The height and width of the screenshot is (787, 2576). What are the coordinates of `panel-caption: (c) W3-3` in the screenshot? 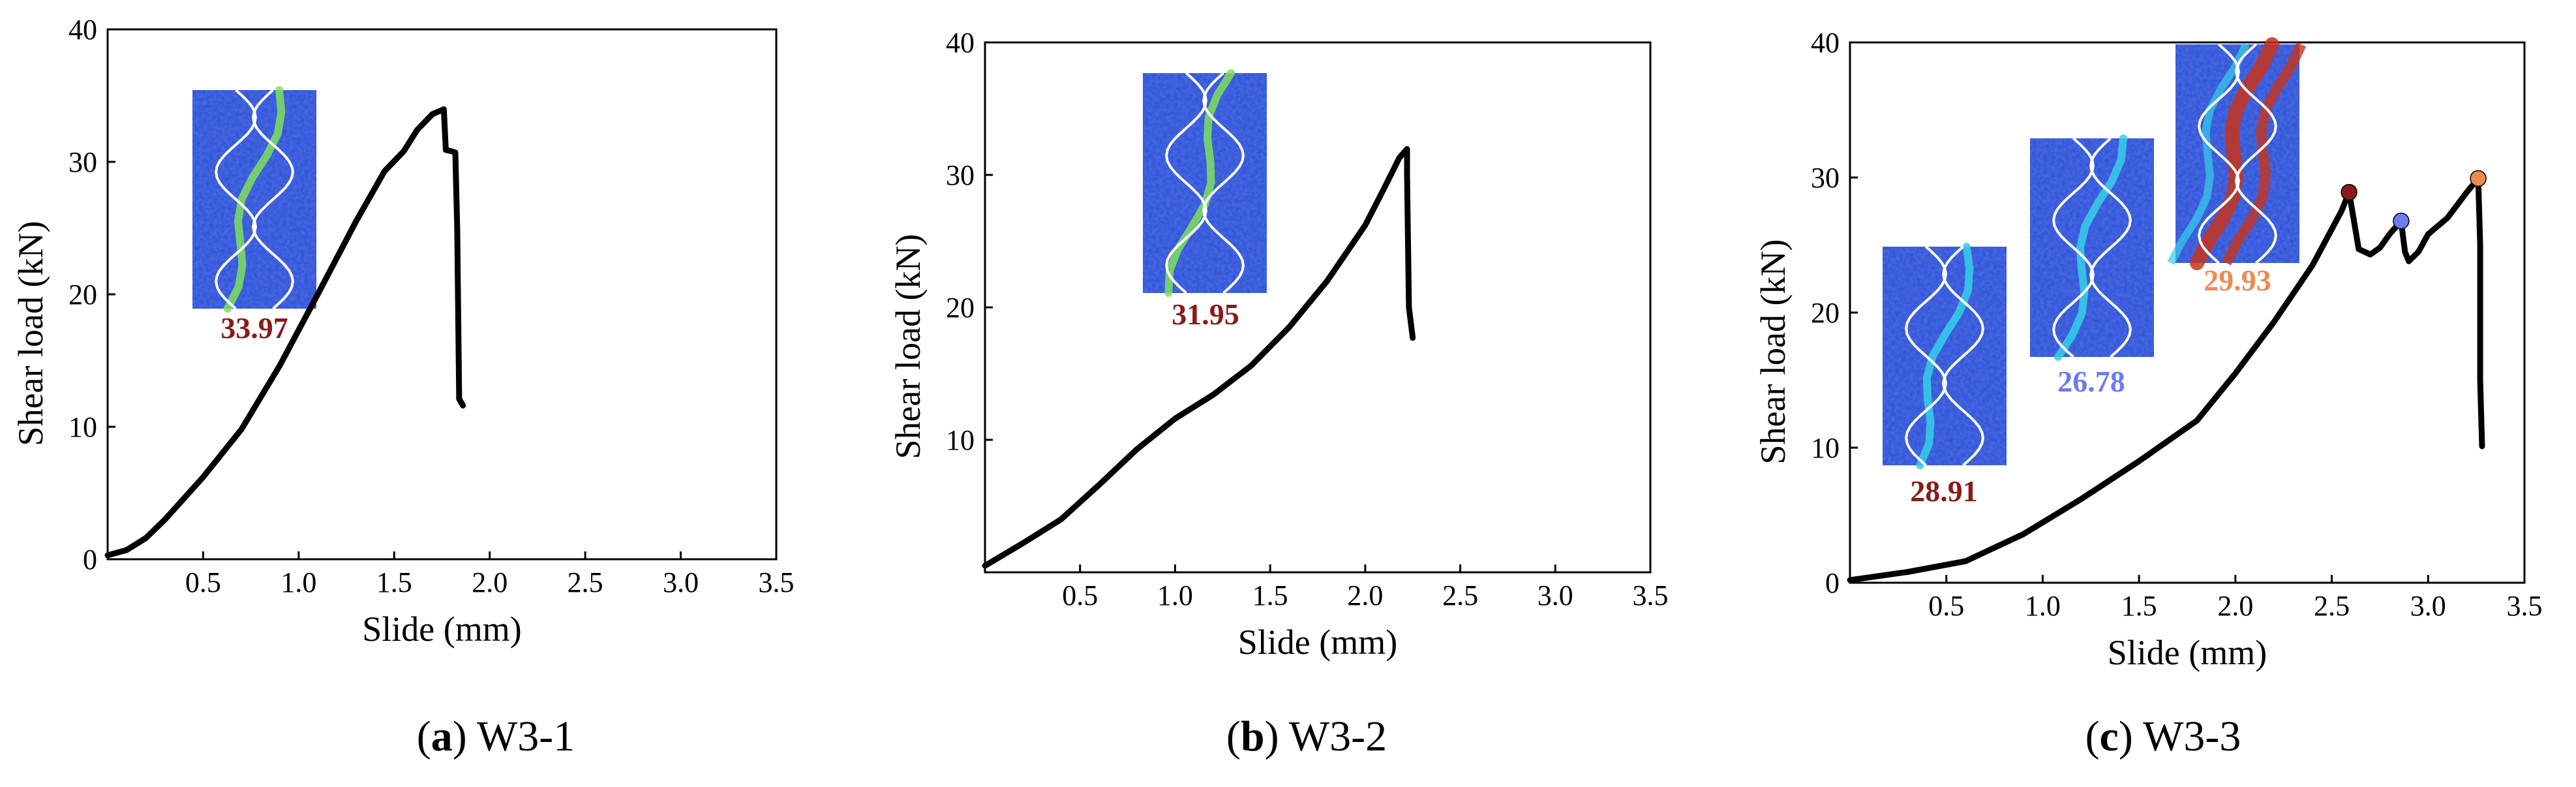 It's located at (2163, 736).